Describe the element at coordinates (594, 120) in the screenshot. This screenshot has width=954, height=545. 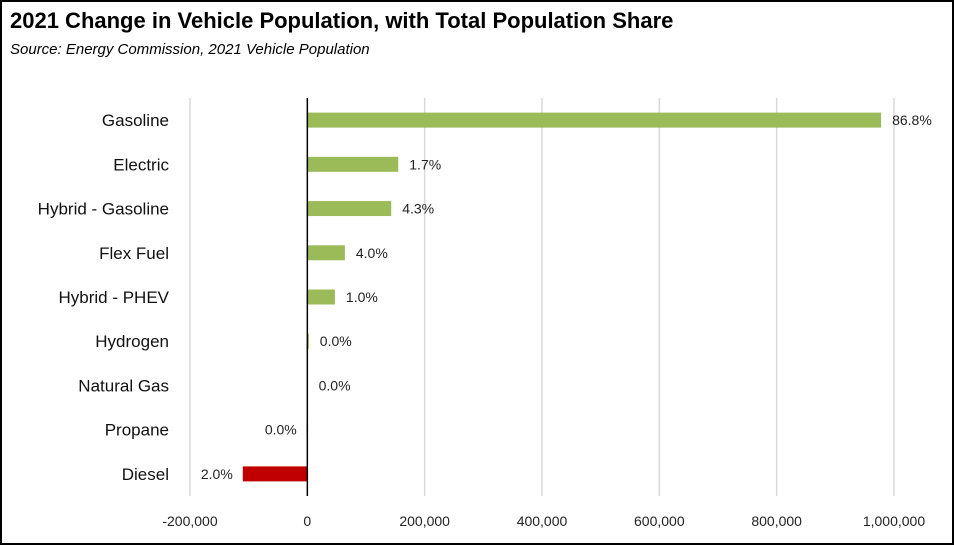
I see `bar-gasoline` at that location.